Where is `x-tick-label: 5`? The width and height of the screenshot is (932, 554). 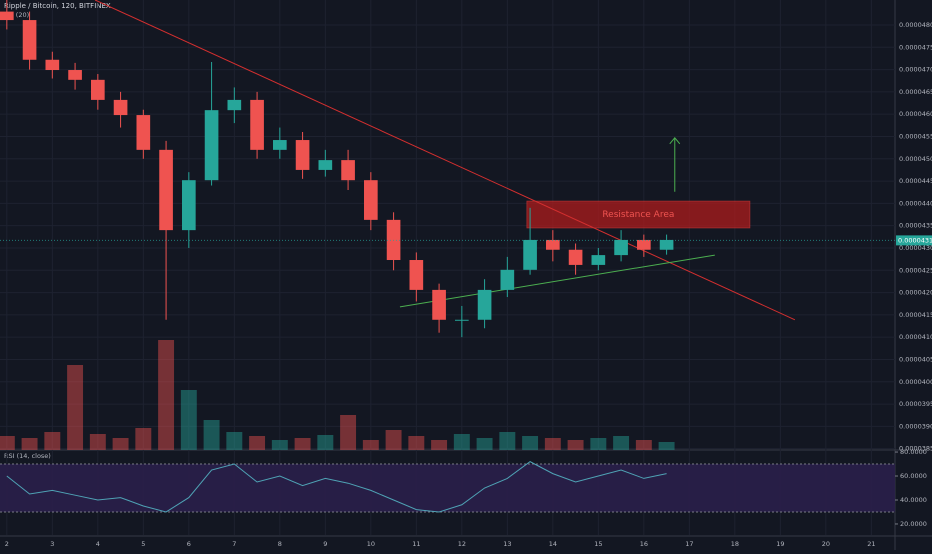 x-tick-label: 5 is located at coordinates (143, 544).